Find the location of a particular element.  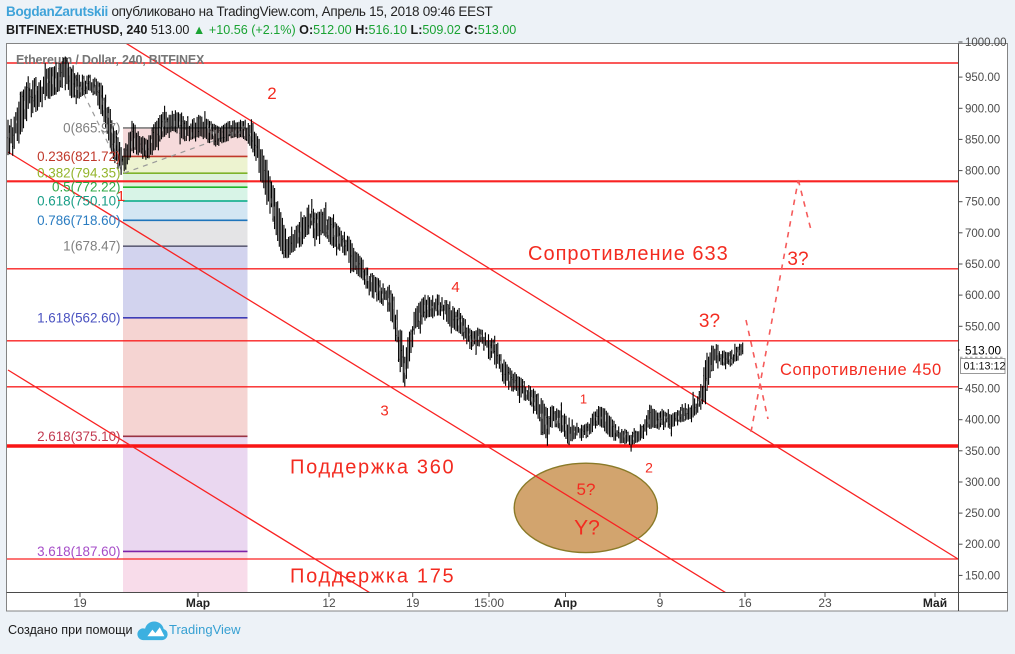

svg-text: Мар is located at coordinates (198, 603).